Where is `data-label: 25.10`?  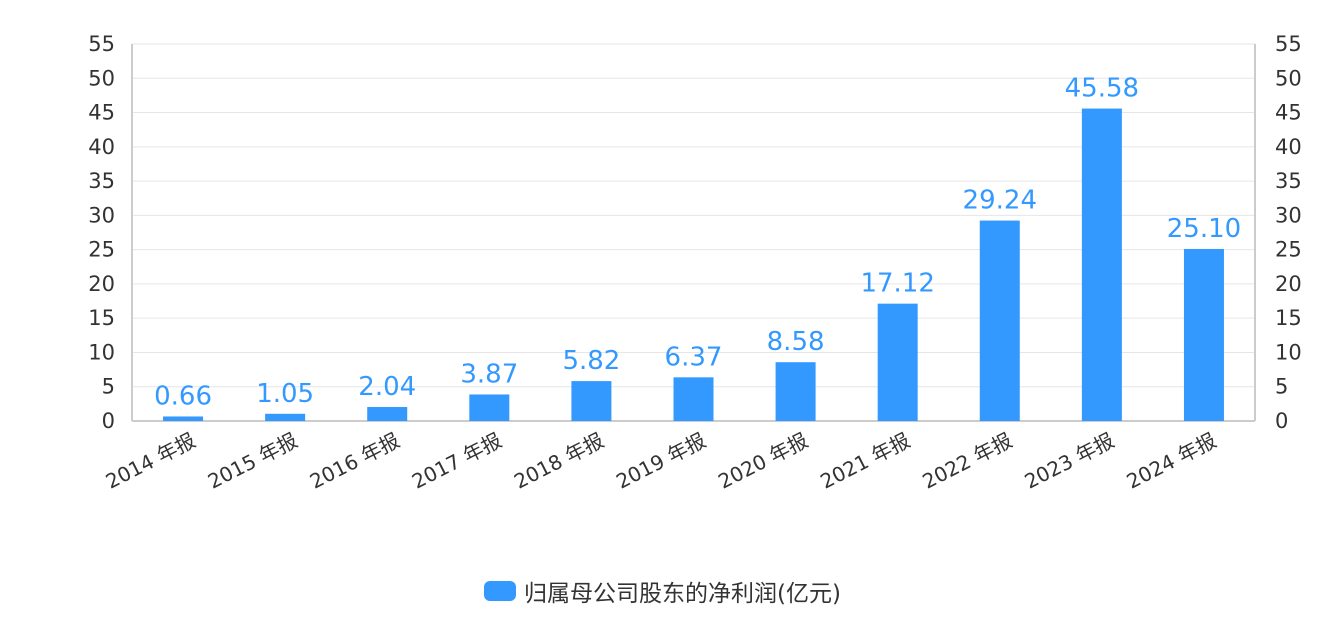 data-label: 25.10 is located at coordinates (1204, 229).